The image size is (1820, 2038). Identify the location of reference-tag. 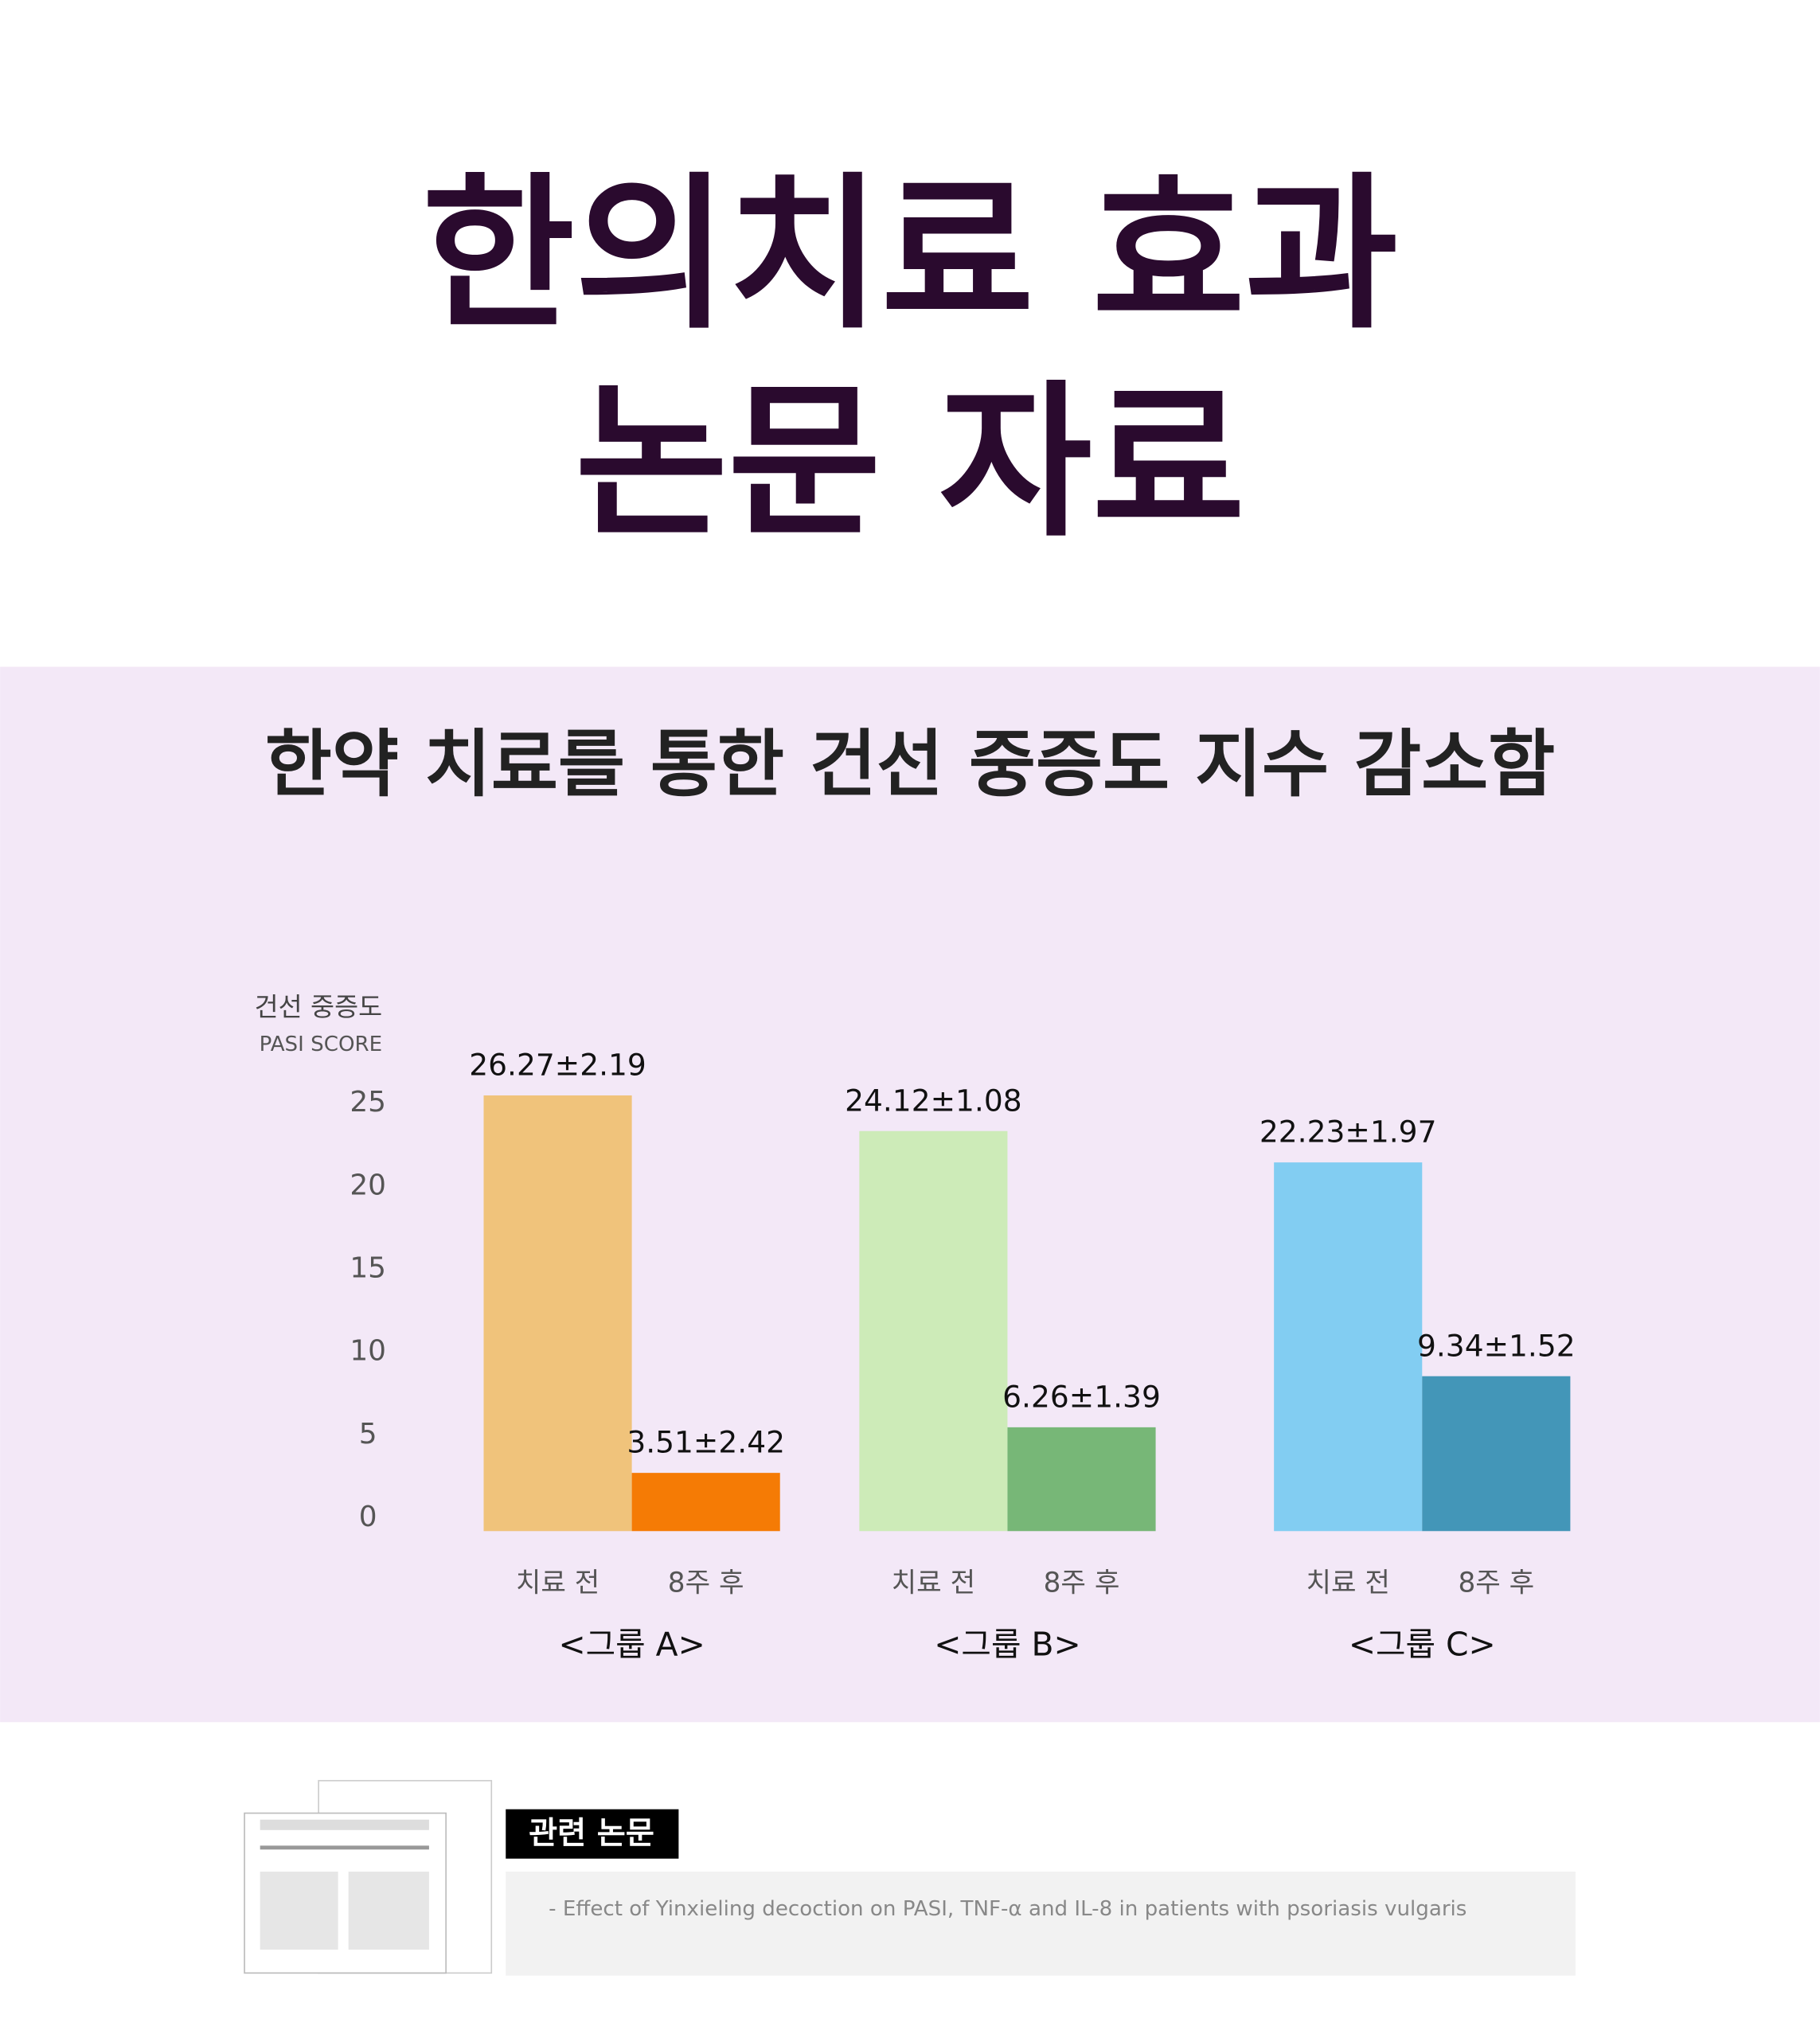
(592, 1834).